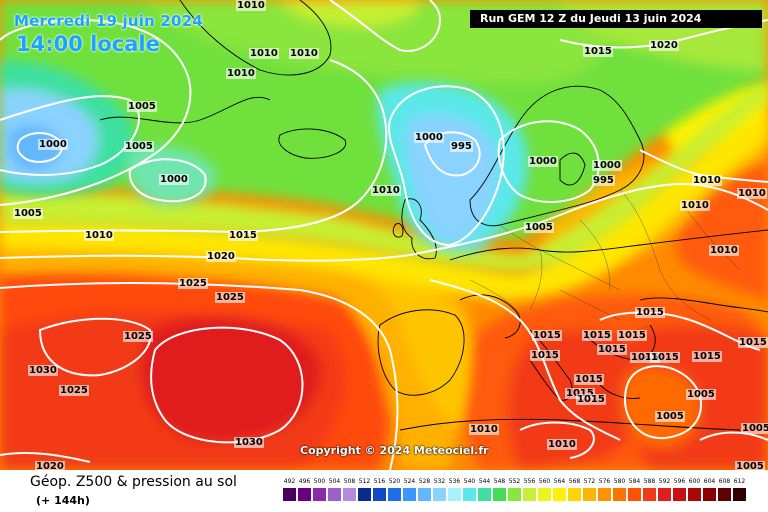 This screenshot has width=768, height=512. I want to click on country-borders, so click(605, 255).